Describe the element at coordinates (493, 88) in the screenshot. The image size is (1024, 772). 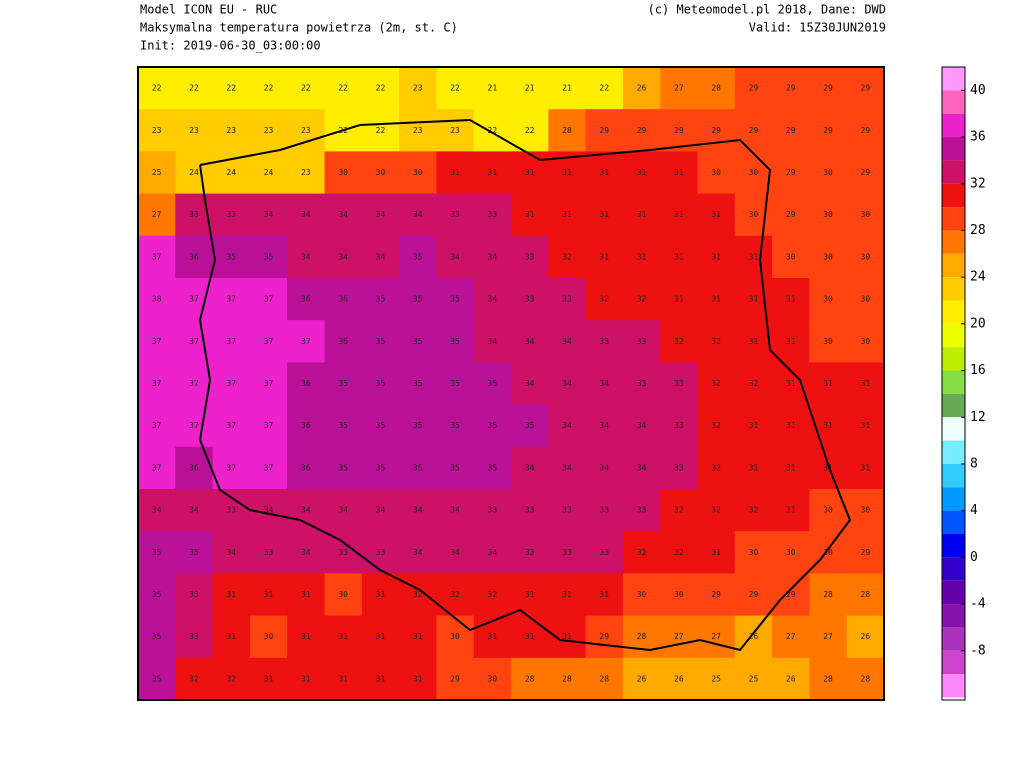
I see `temp-label: 21` at that location.